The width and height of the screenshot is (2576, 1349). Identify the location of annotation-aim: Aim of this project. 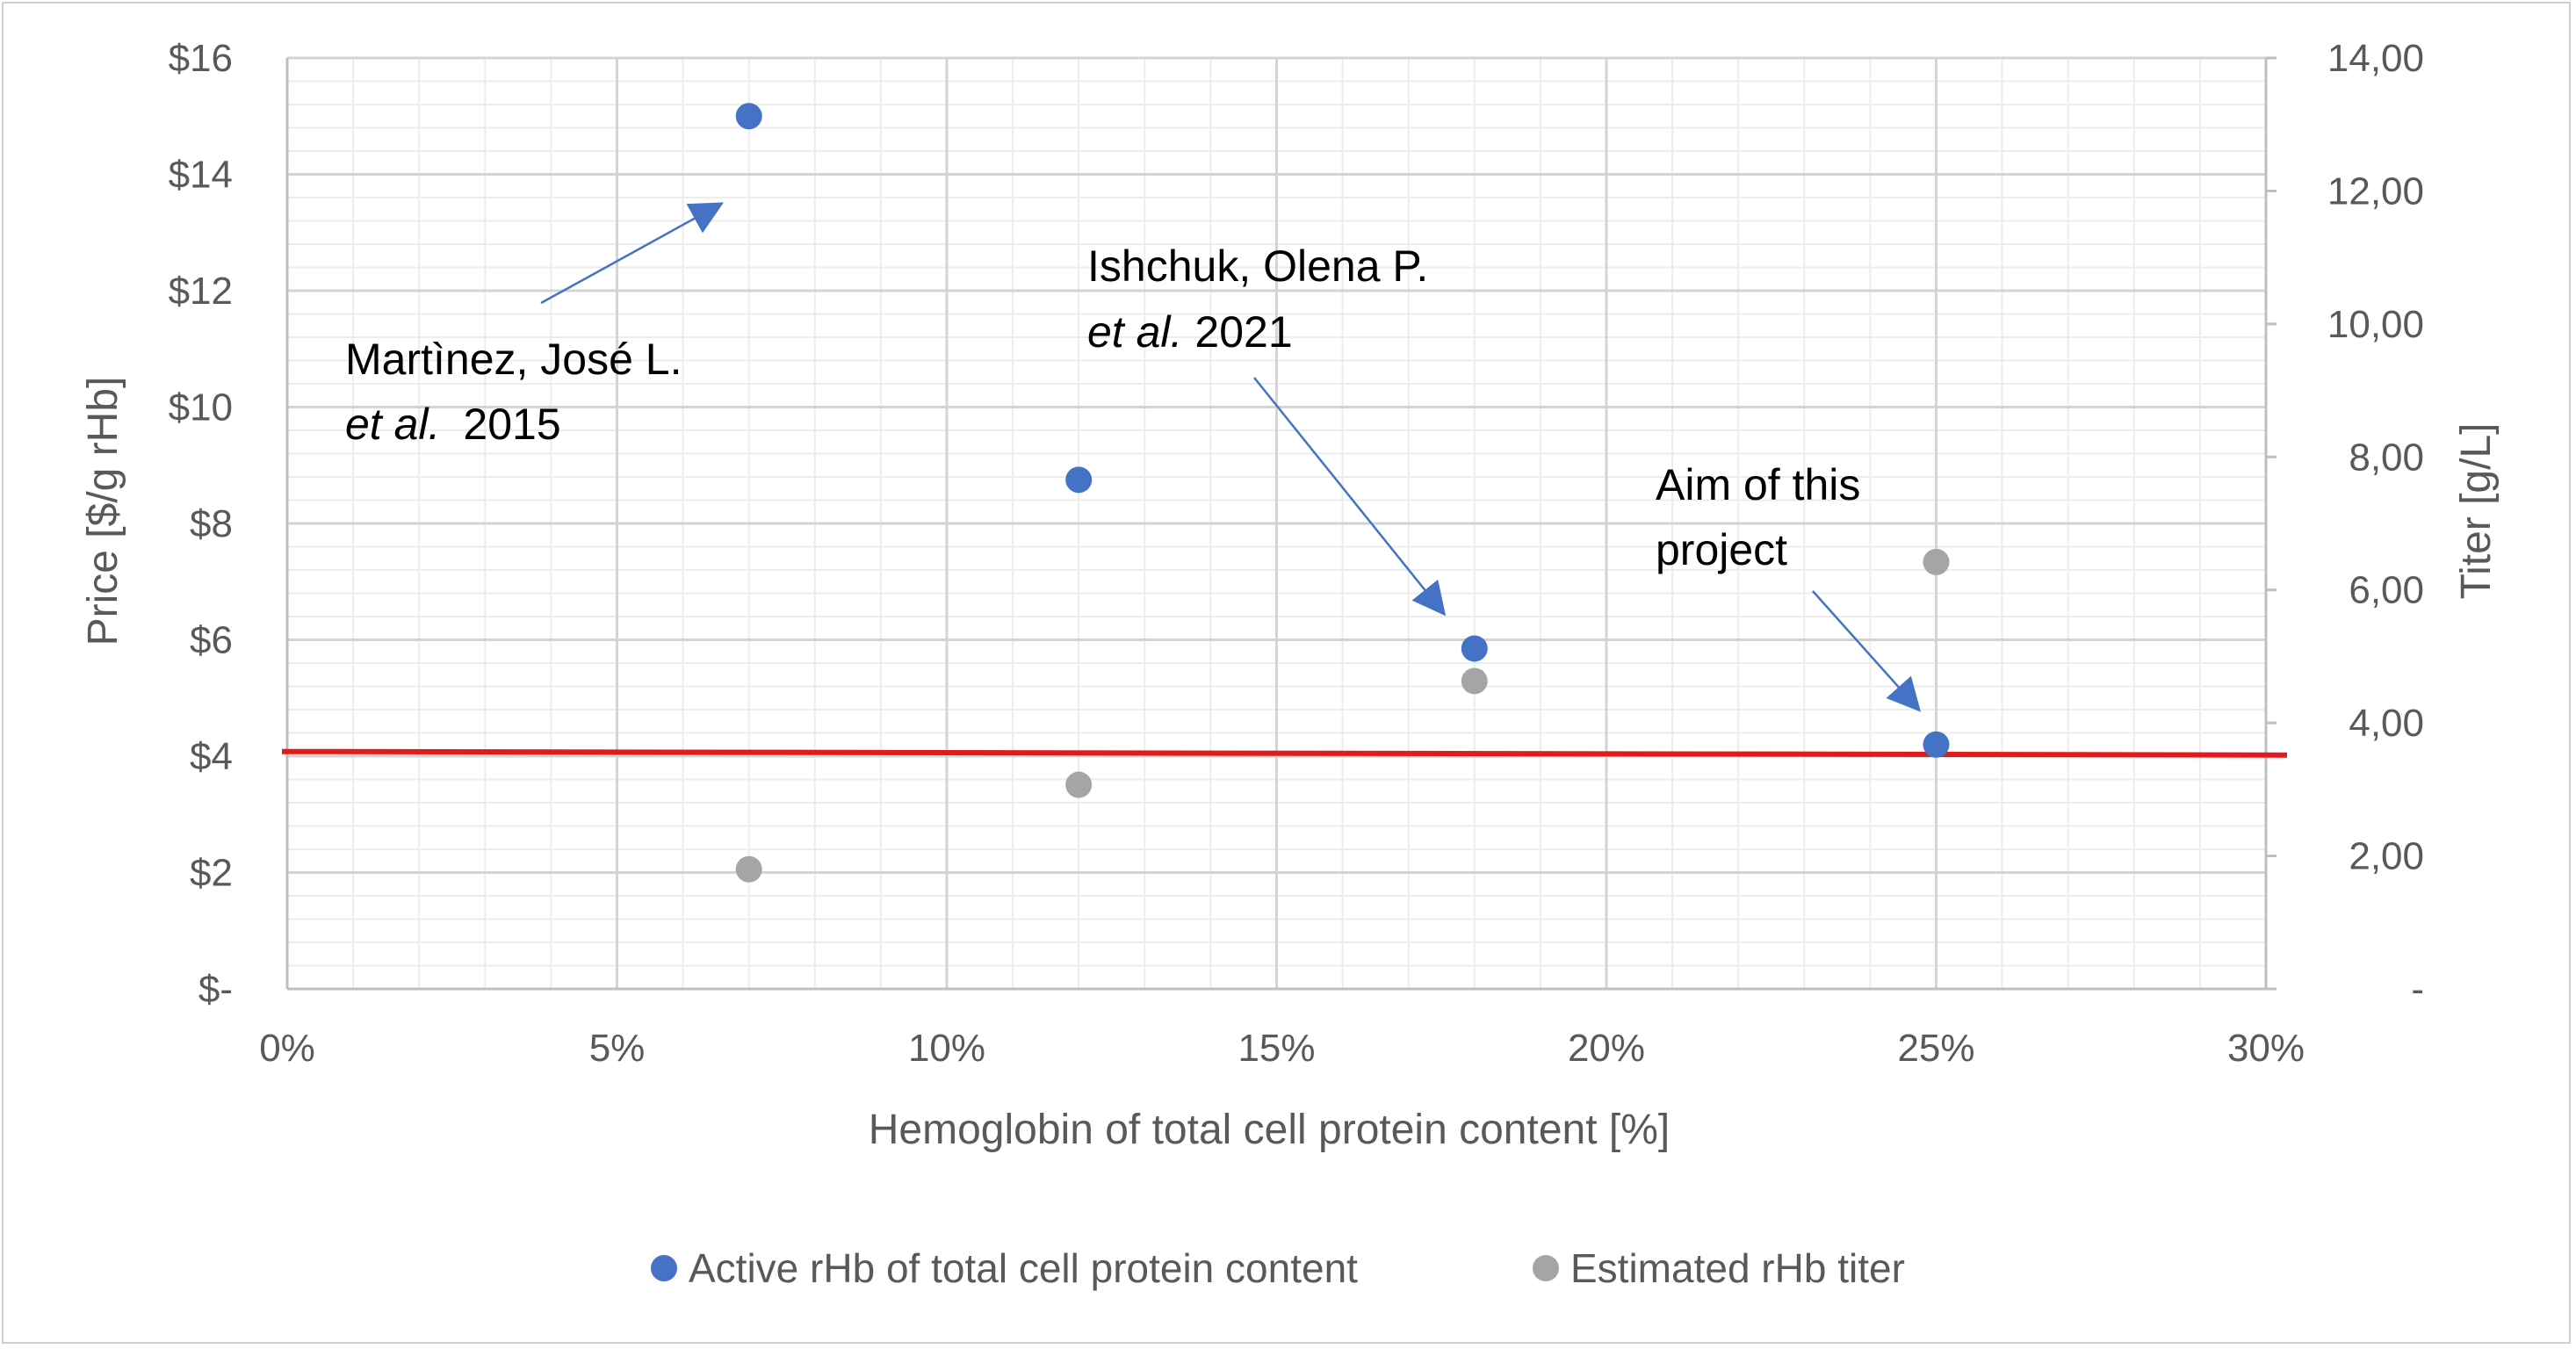
(1758, 517).